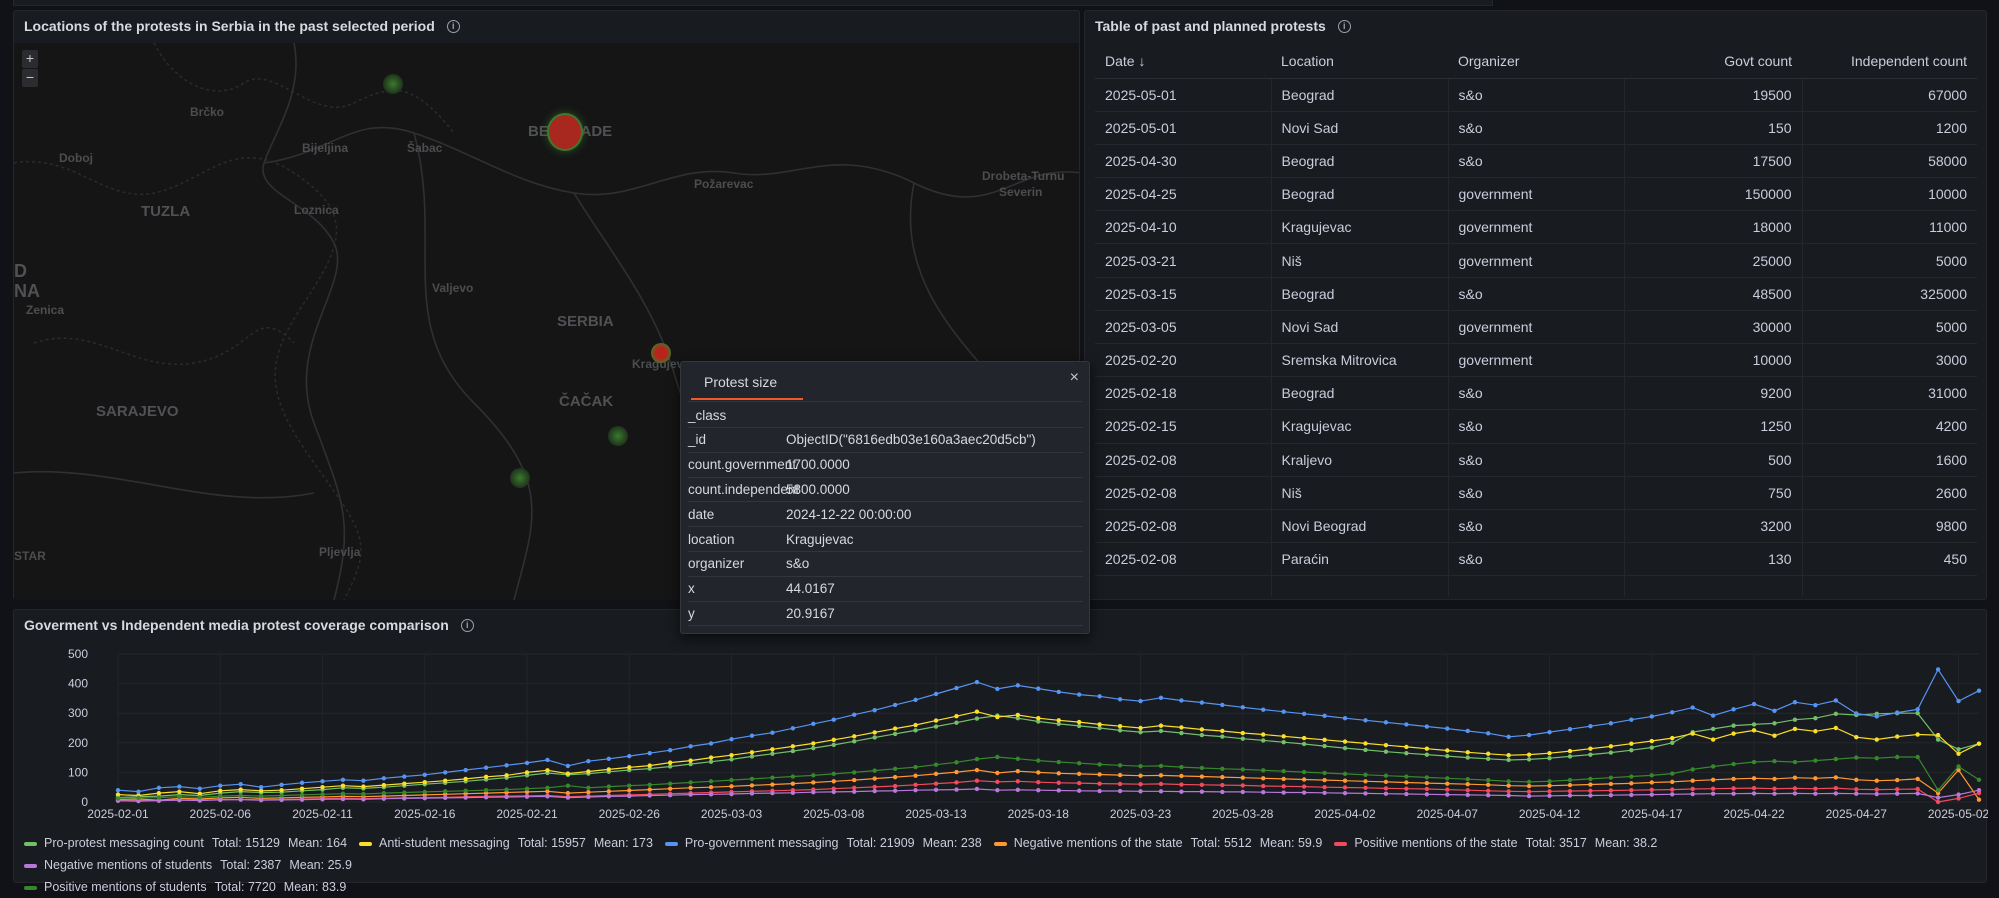 The height and width of the screenshot is (898, 1999). What do you see at coordinates (1713, 327) in the screenshot?
I see `cell-govt-count: 30000` at bounding box center [1713, 327].